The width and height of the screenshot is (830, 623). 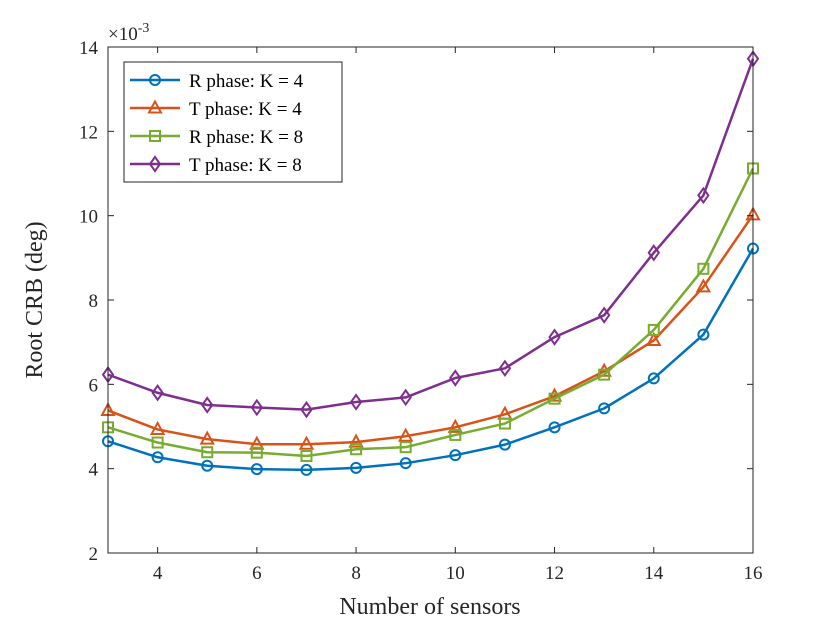 What do you see at coordinates (753, 573) in the screenshot?
I see `x-tick-label: 16` at bounding box center [753, 573].